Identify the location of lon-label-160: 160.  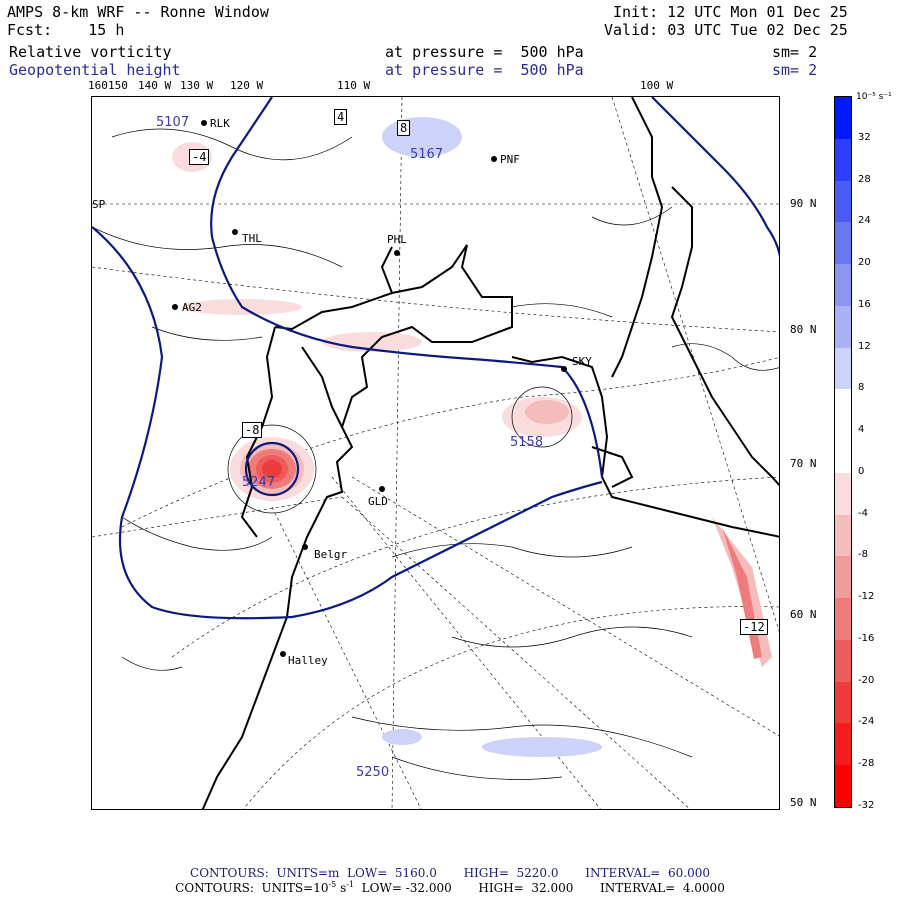
(98, 85).